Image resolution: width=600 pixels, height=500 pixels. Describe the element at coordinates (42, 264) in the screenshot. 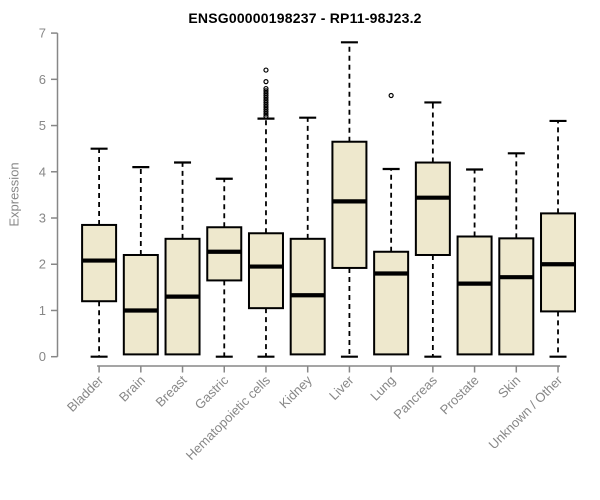

I see `y-axis-tick-label: 2` at that location.